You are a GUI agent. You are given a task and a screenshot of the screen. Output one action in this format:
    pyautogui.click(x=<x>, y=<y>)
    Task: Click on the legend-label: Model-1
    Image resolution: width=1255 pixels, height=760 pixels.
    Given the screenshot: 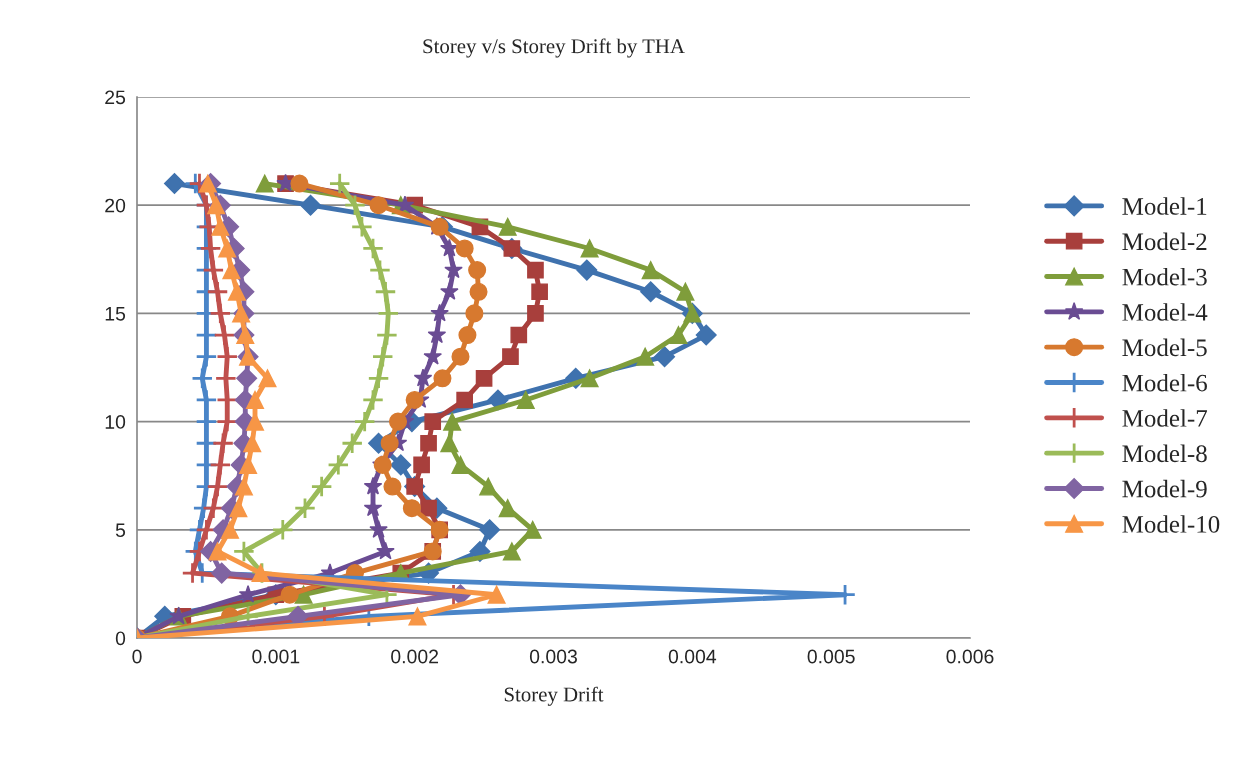 What is the action you would take?
    pyautogui.click(x=1164, y=206)
    